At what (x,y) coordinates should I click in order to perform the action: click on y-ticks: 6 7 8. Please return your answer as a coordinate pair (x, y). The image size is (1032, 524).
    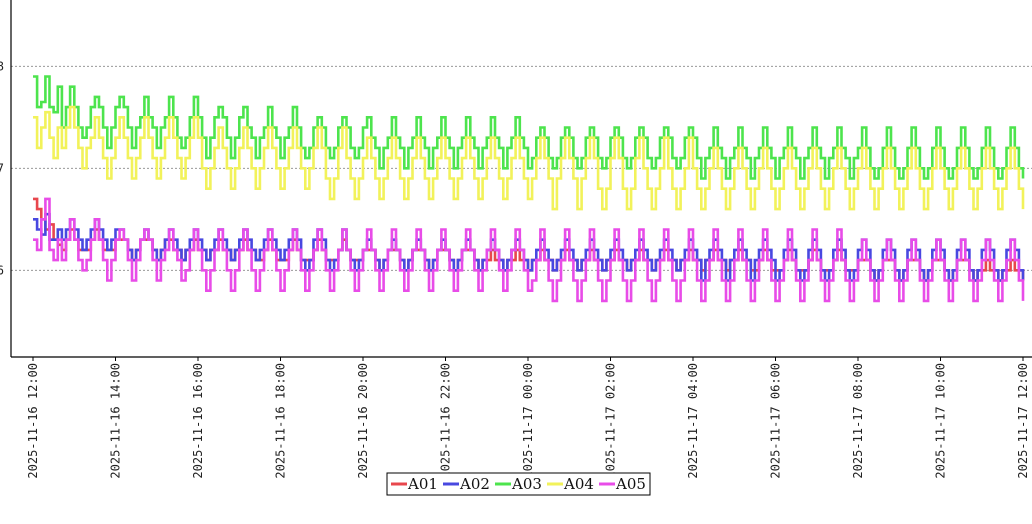
    Looking at the image, I should click on (2, 168).